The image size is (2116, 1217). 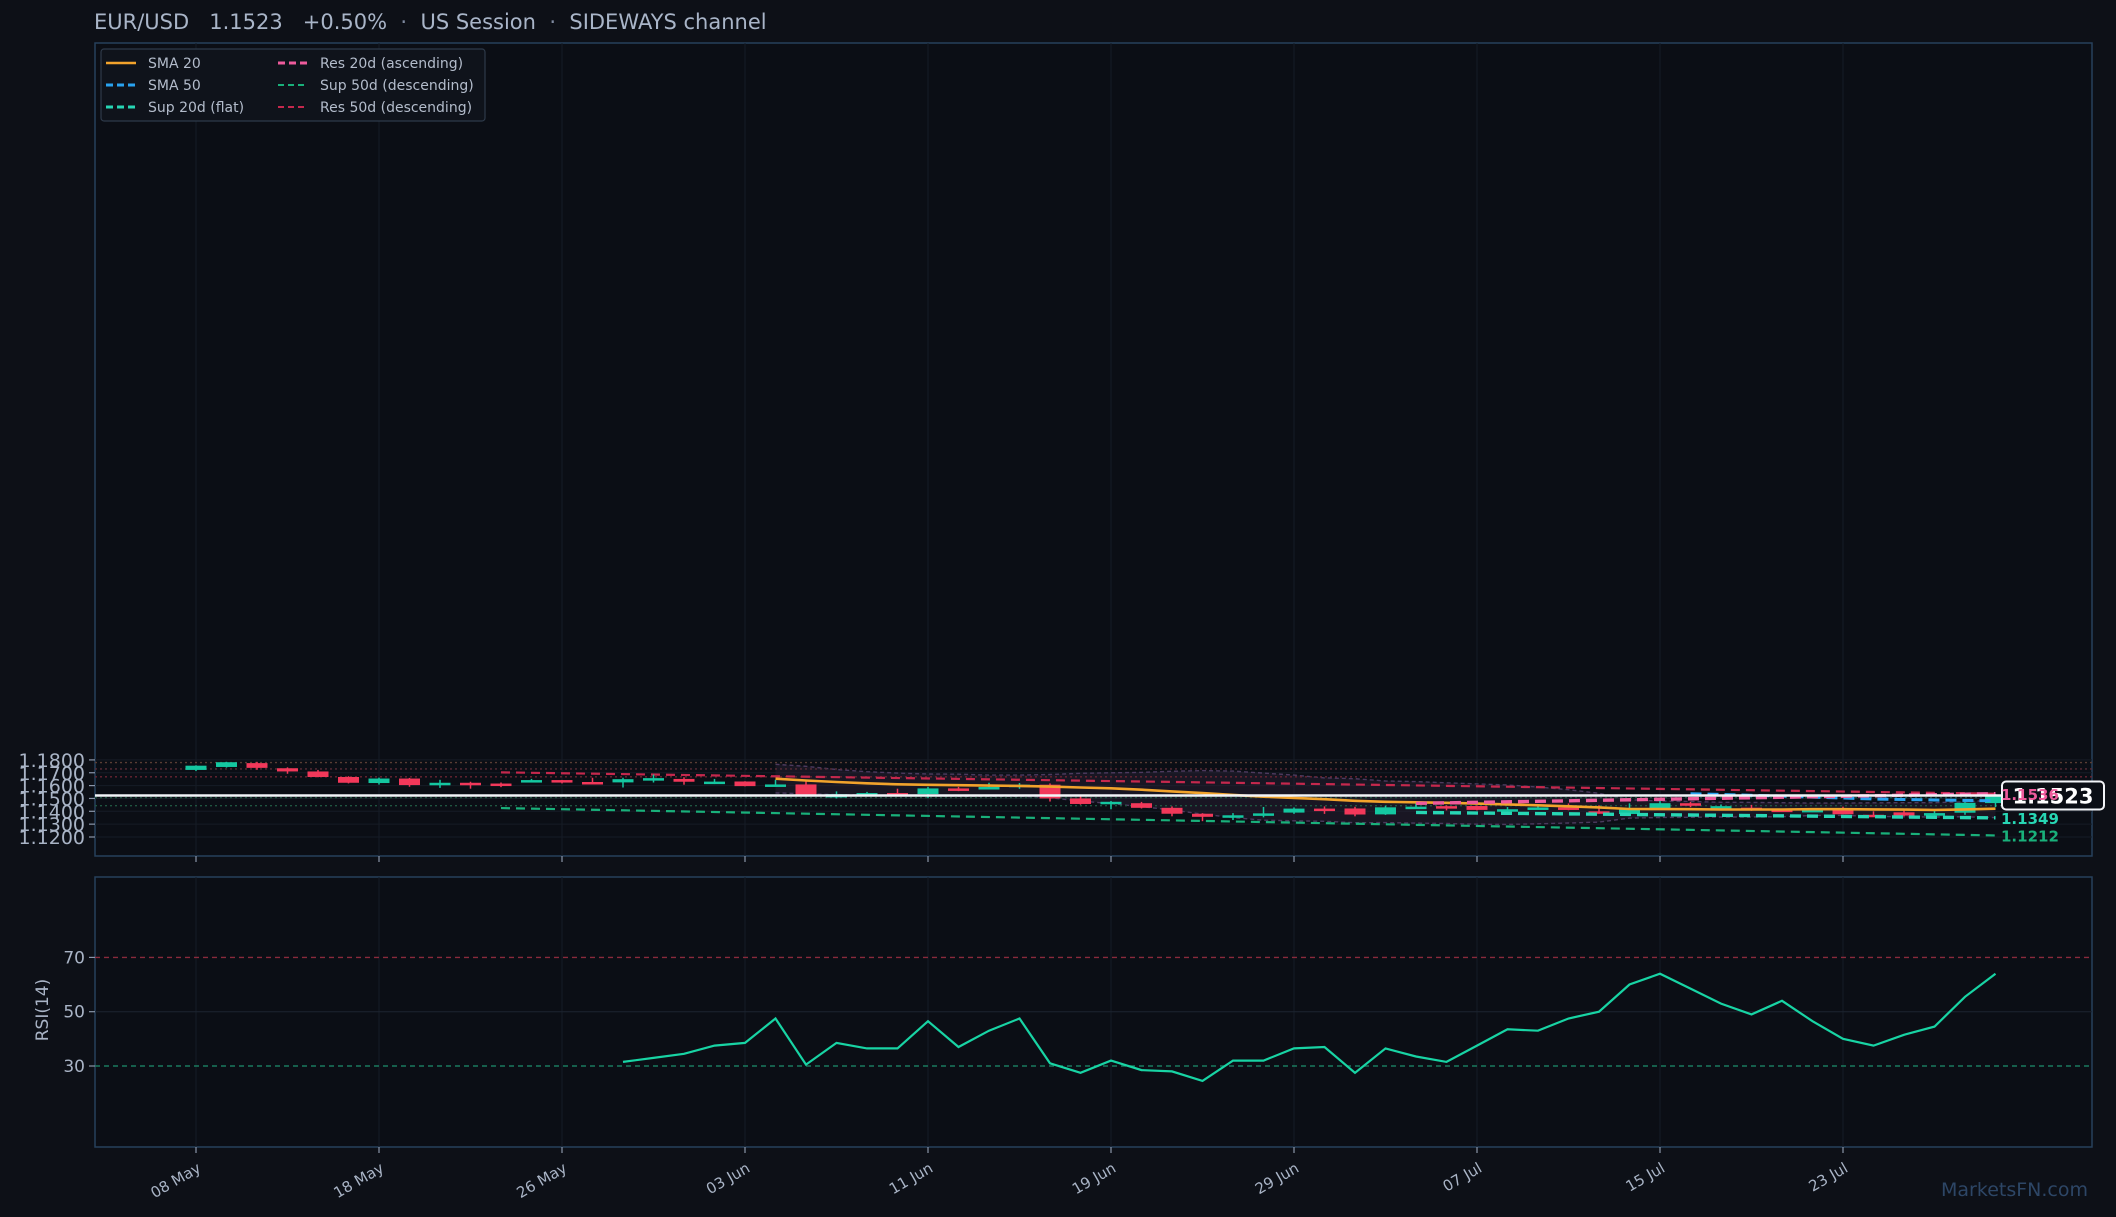 What do you see at coordinates (397, 86) in the screenshot?
I see `legend-label: Sup 50d (descending)` at bounding box center [397, 86].